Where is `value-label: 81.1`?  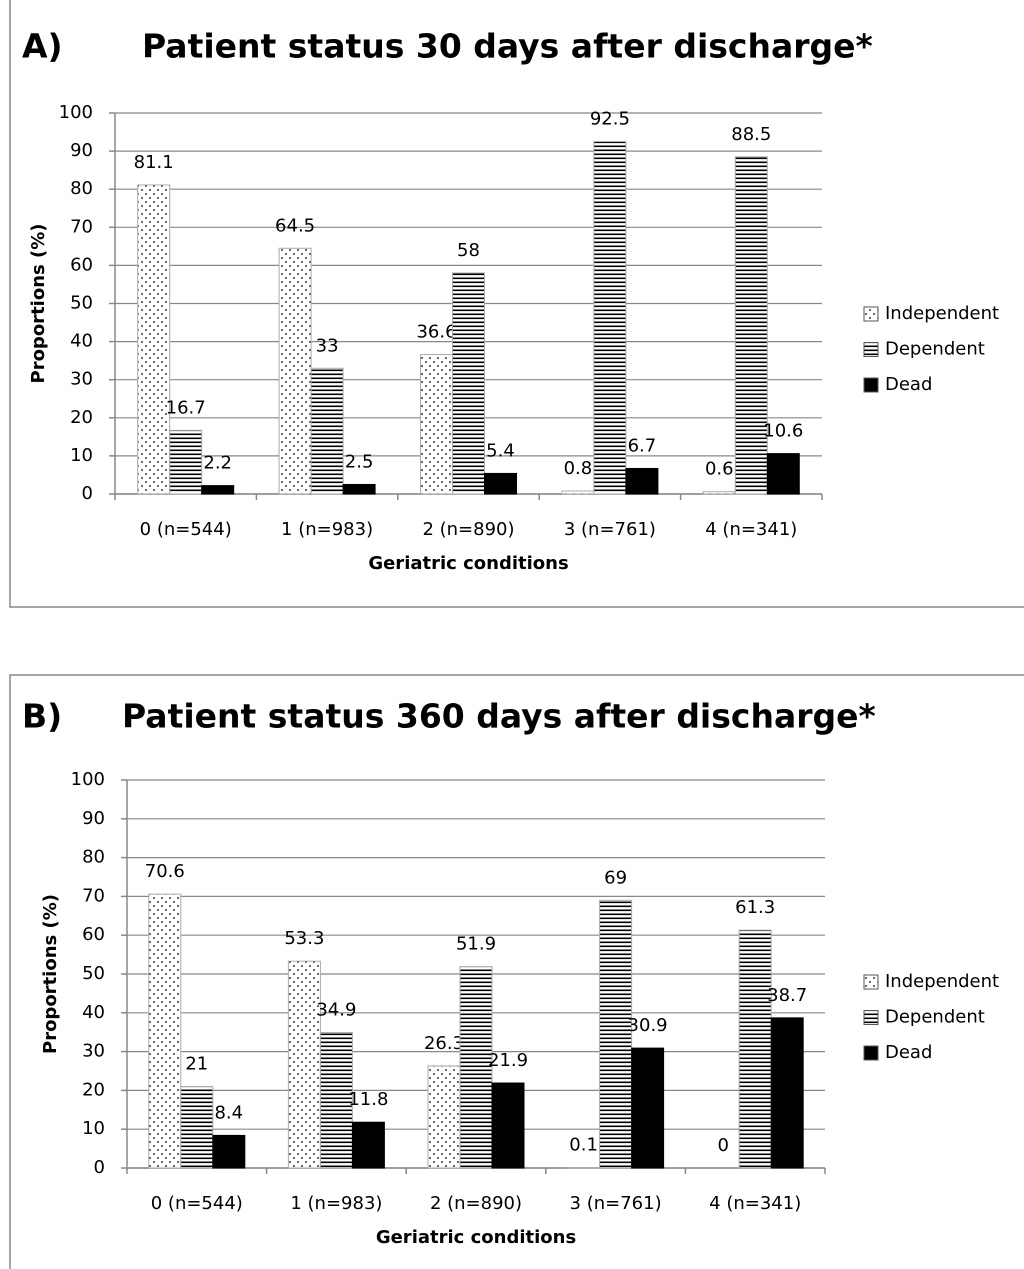
value-label: 81.1 is located at coordinates (154, 162).